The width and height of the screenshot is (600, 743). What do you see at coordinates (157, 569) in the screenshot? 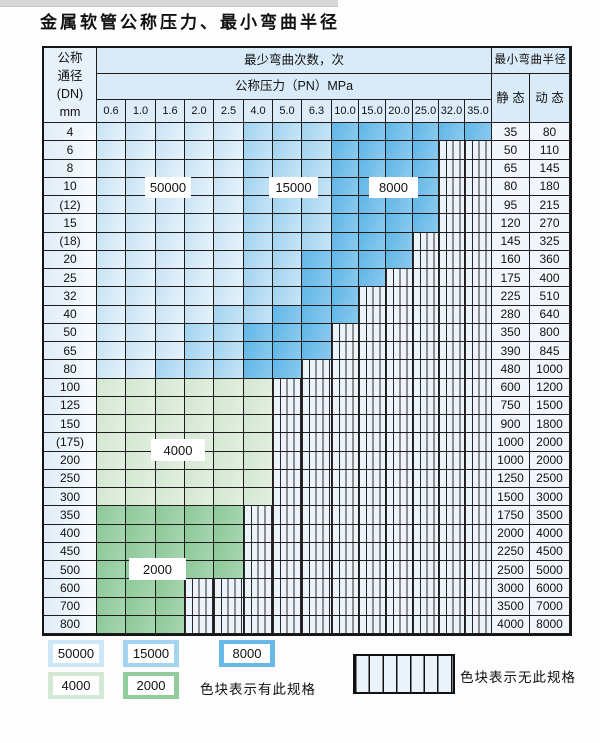
I see `region-cycles-label: 2000` at bounding box center [157, 569].